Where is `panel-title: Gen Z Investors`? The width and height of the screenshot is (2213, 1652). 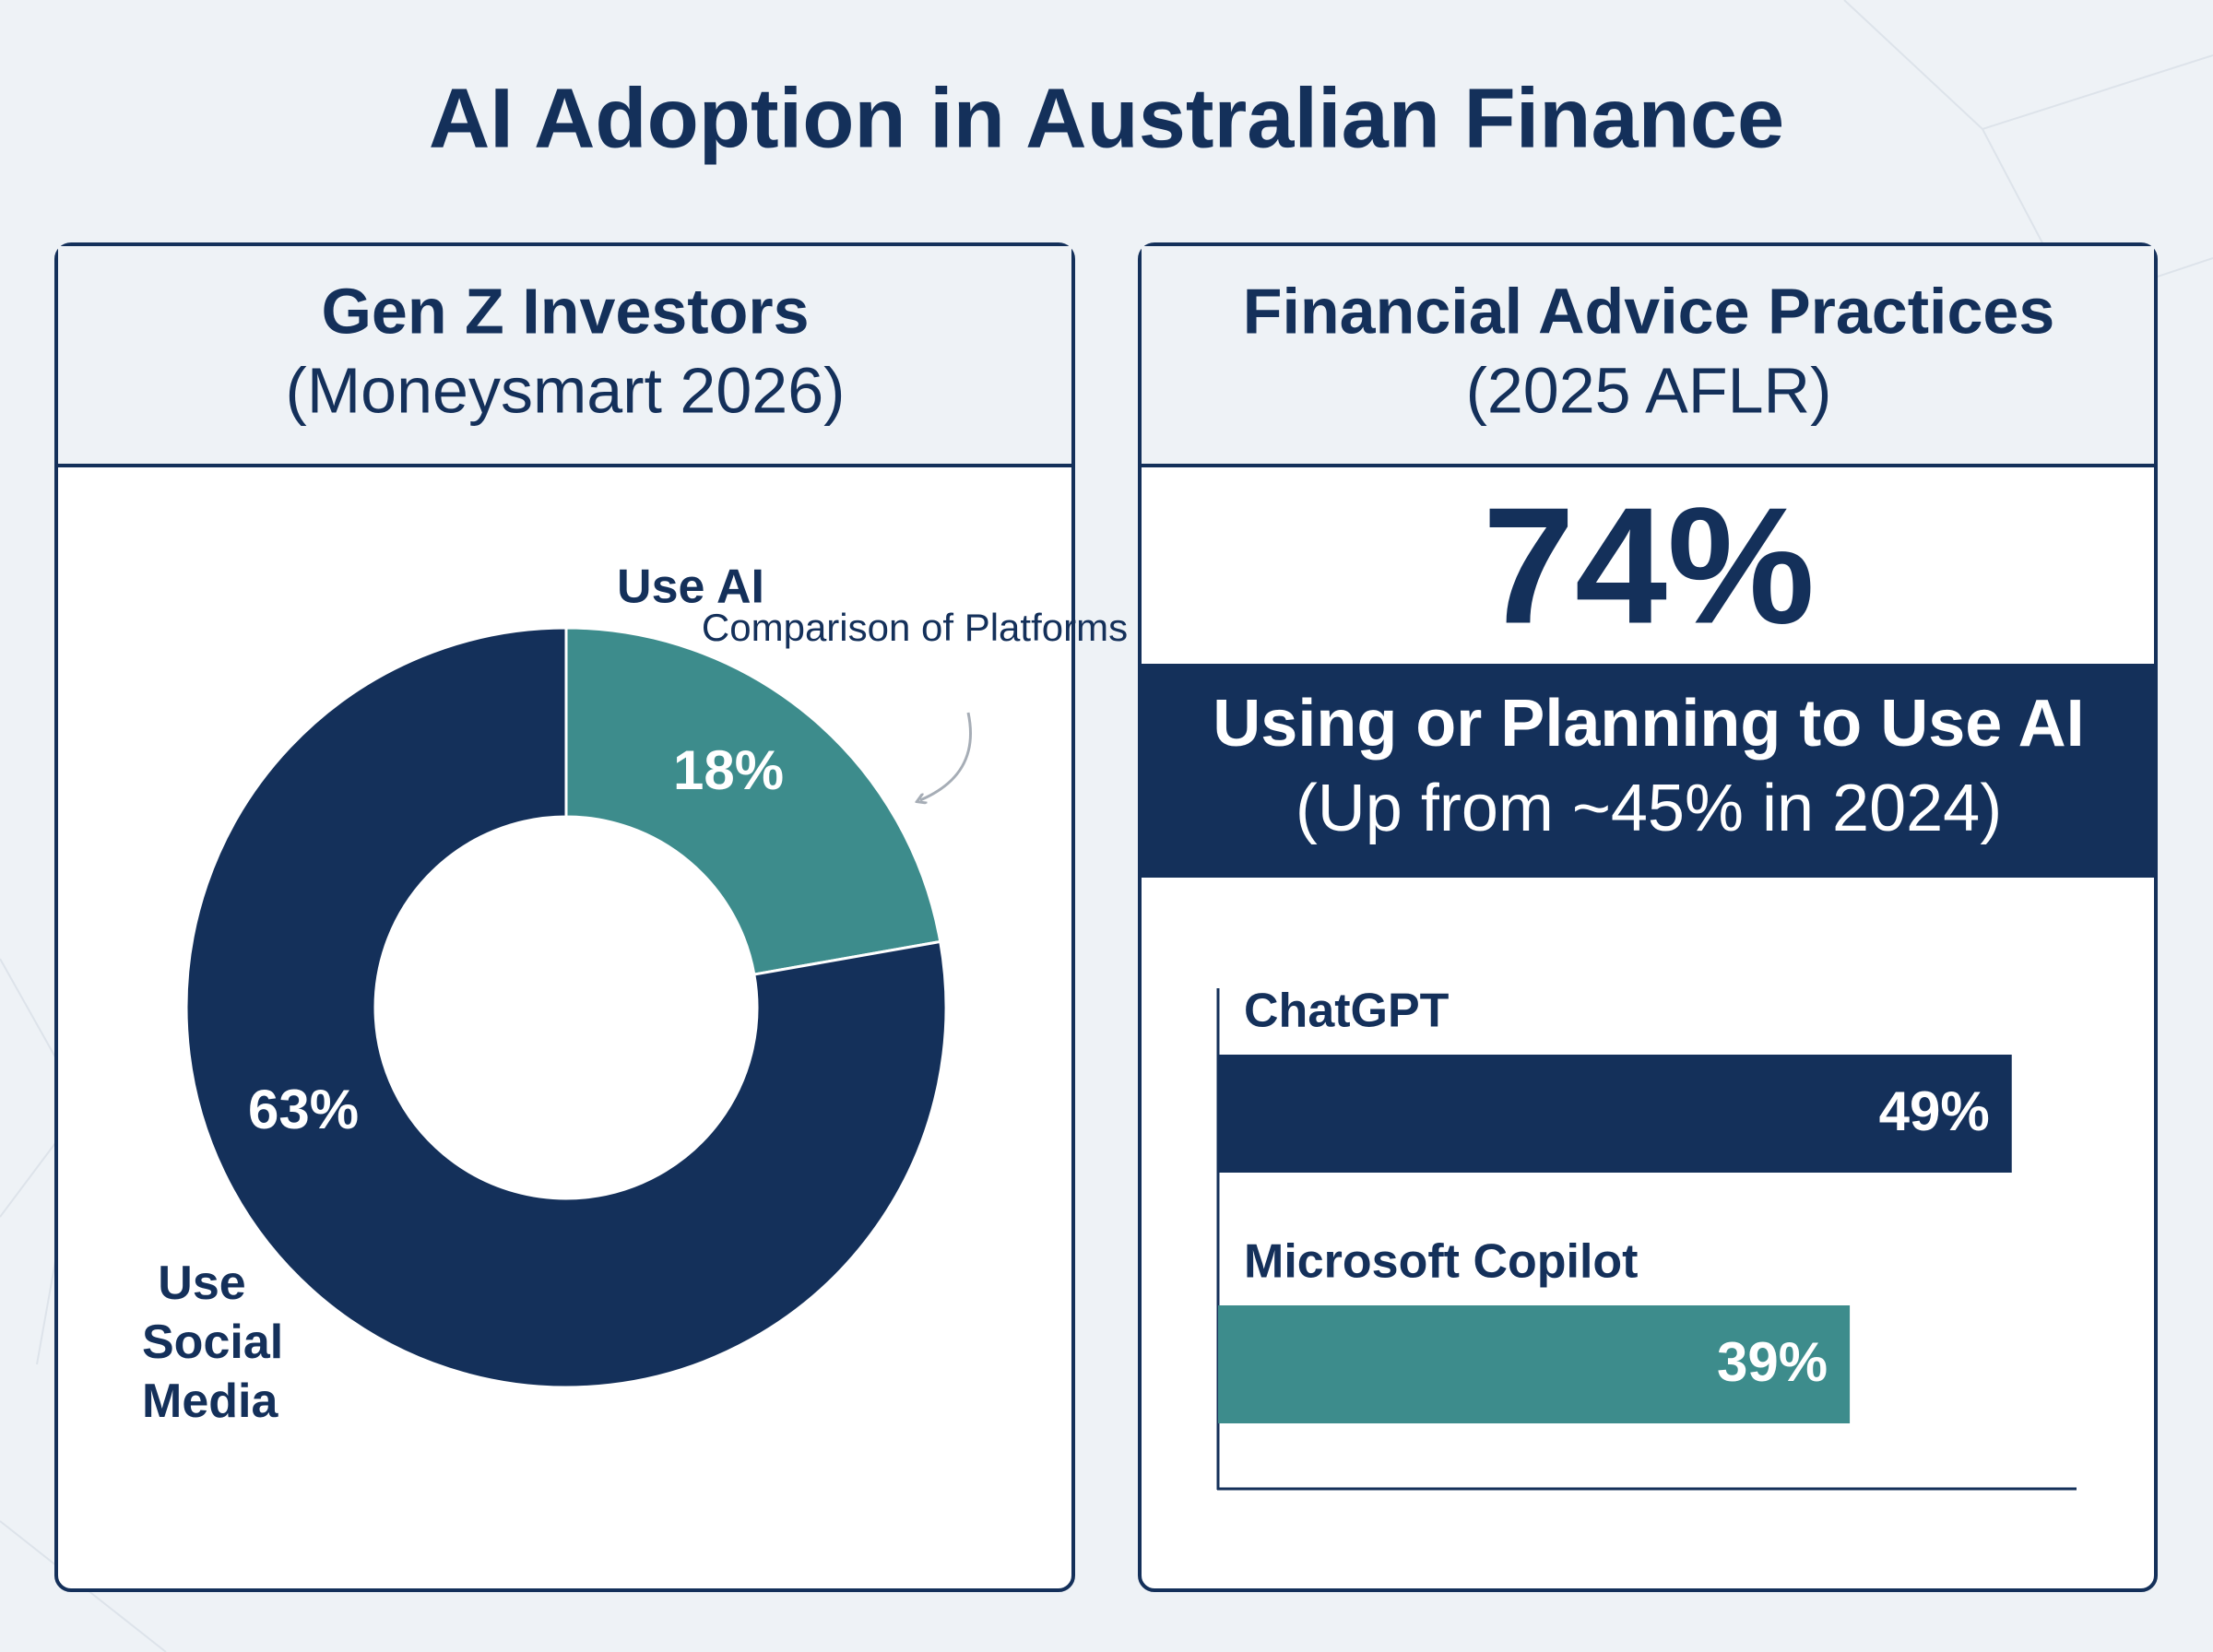
panel-title: Gen Z Investors is located at coordinates (565, 311).